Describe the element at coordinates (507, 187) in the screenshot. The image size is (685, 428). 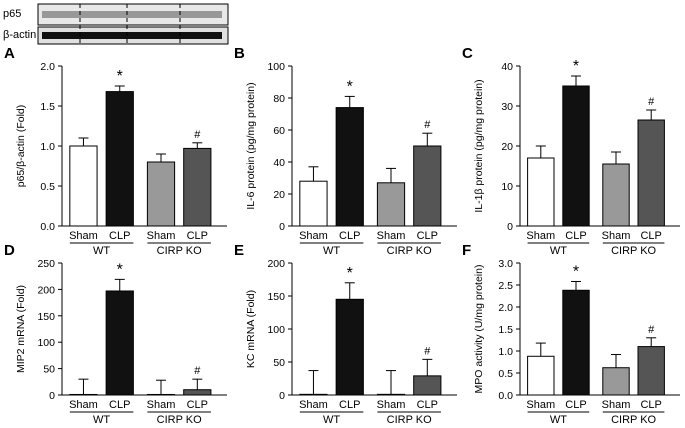
I see `y-tick-label: 10` at that location.